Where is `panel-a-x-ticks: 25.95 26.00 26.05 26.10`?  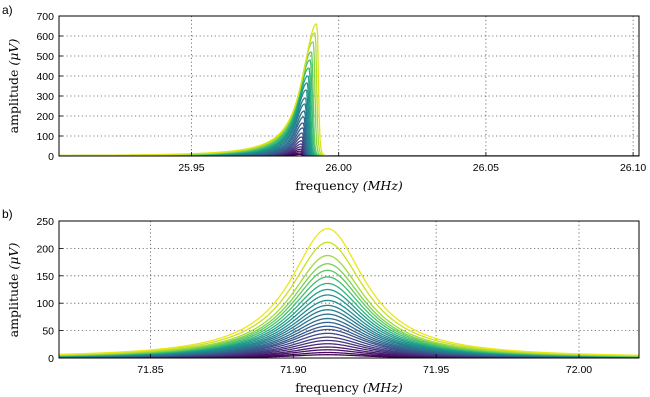
panel-a-x-ticks: 25.95 26.00 26.05 26.10 is located at coordinates (412, 163).